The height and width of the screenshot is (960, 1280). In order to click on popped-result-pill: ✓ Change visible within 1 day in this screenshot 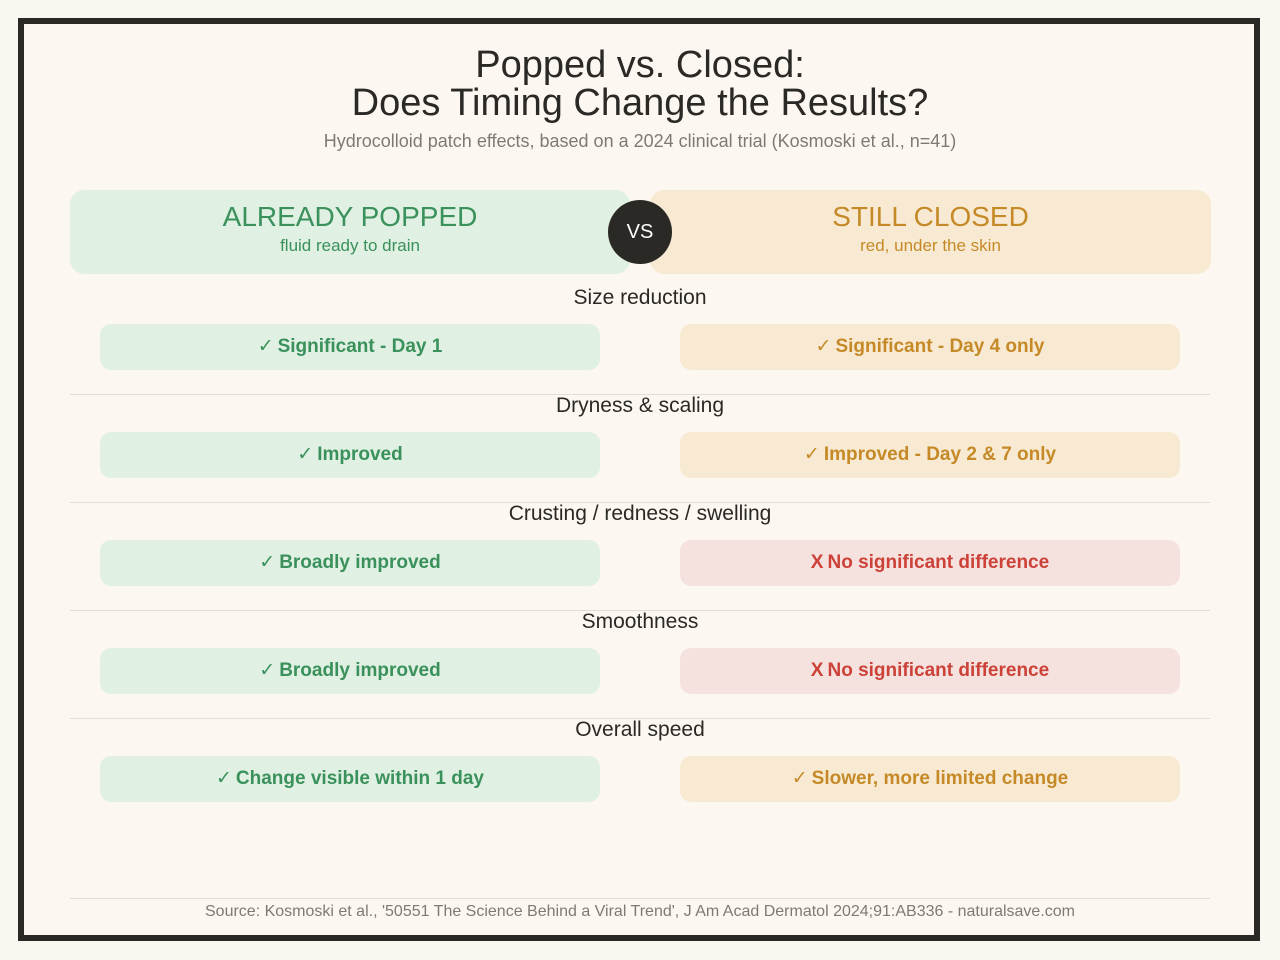, I will do `click(350, 779)`.